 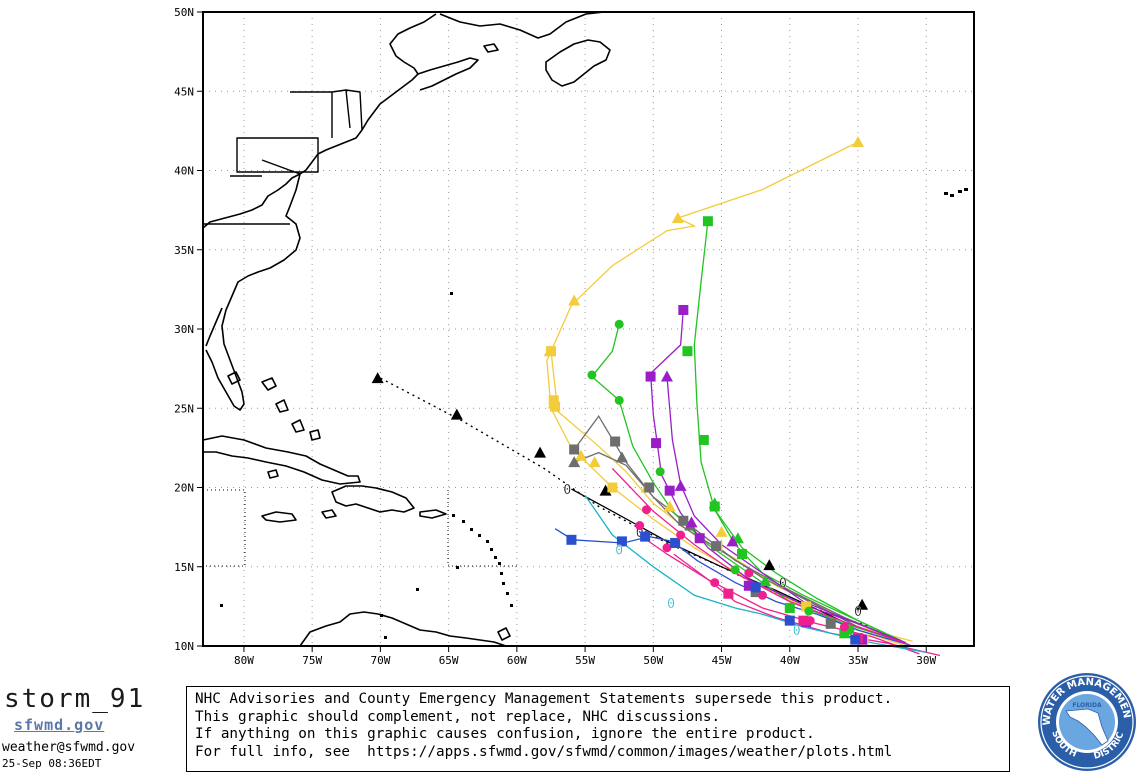 What do you see at coordinates (184, 567) in the screenshot?
I see `lat-label: 15N` at bounding box center [184, 567].